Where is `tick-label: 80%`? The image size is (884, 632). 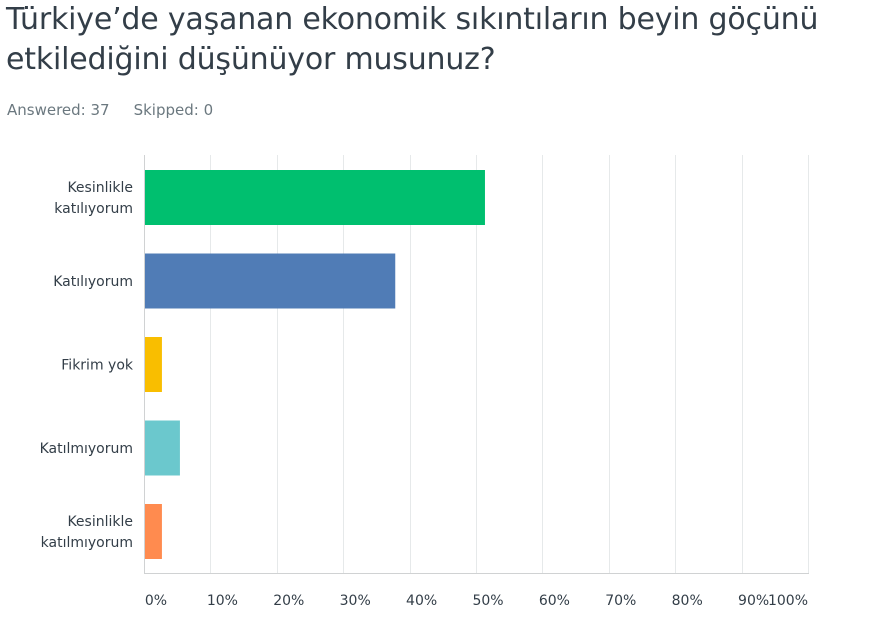
tick-label: 80% is located at coordinates (687, 601).